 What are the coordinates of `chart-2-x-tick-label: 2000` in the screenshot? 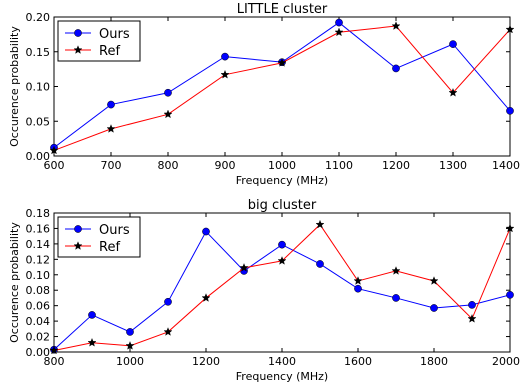 It's located at (506, 361).